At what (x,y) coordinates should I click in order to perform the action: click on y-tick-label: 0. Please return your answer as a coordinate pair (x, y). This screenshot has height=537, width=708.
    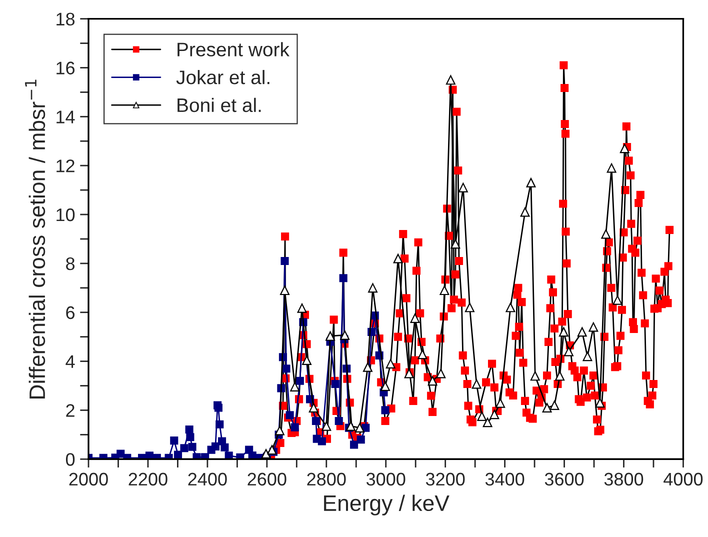
    Looking at the image, I should click on (70, 459).